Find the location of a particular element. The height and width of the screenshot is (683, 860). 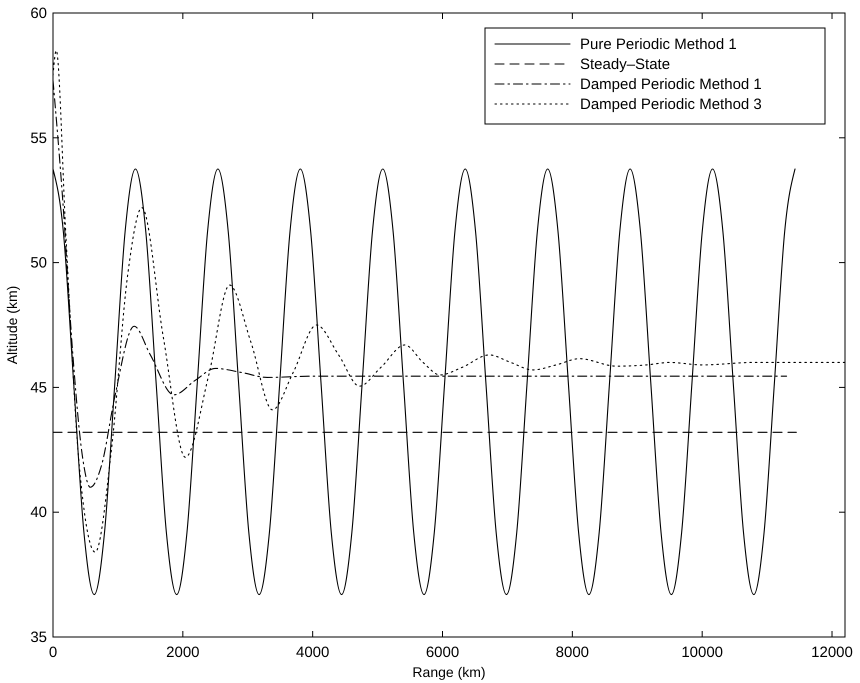

legend-label: Steady–State is located at coordinates (625, 64).